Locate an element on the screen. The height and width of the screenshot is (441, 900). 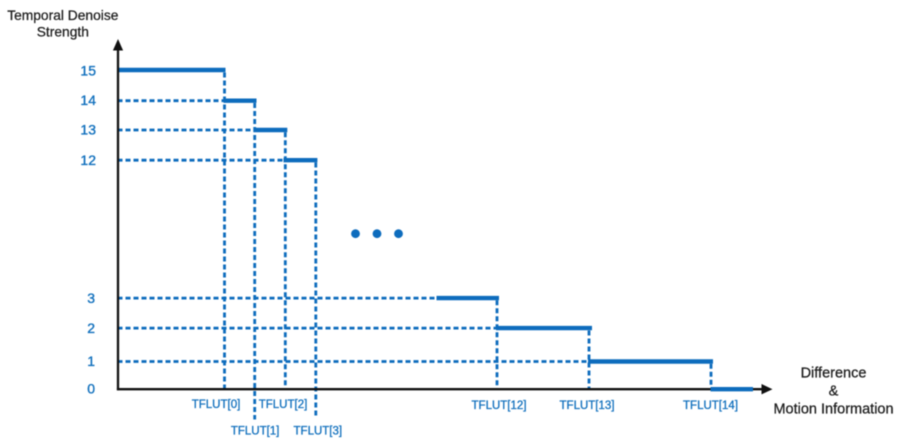
svg-text: TFLUT[3] is located at coordinates (318, 431).